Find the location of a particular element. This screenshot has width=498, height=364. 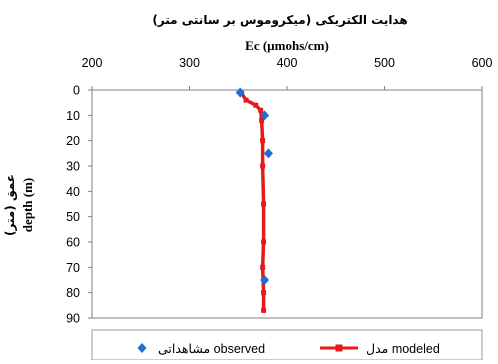

x-tick-label-300: 300 is located at coordinates (189, 63).